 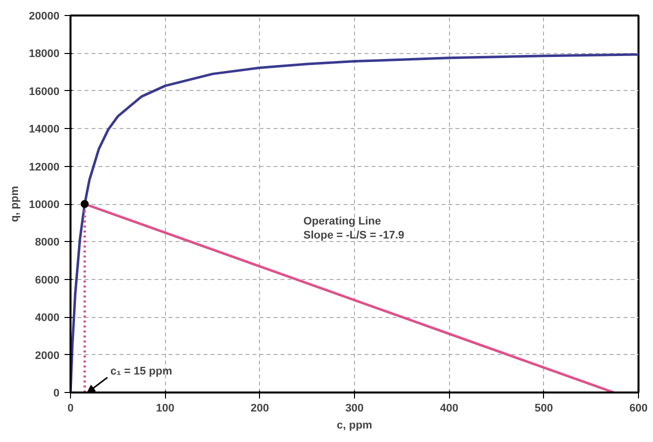 What do you see at coordinates (56, 394) in the screenshot?
I see `y-tick-label: 0` at bounding box center [56, 394].